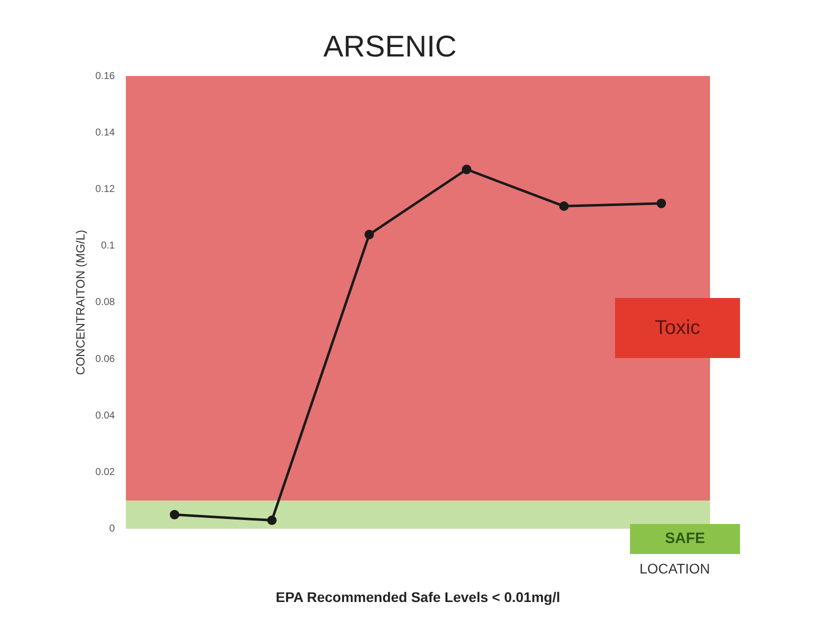 Image resolution: width=820 pixels, height=622 pixels. I want to click on y-tick-label: 0.08, so click(105, 302).